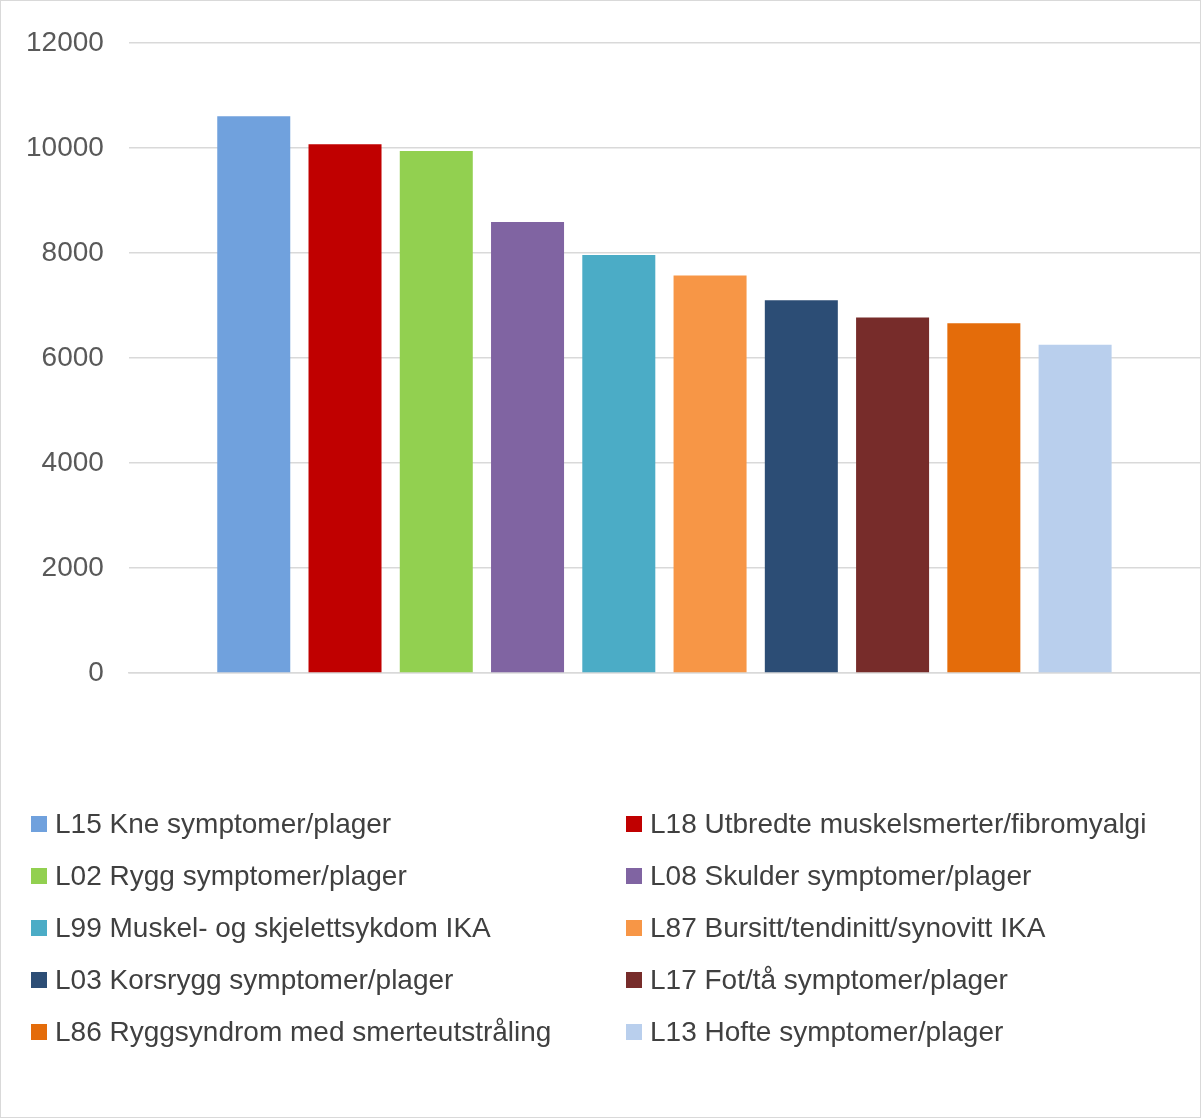 The width and height of the screenshot is (1201, 1118). I want to click on y-tick-label: 12000, so click(64, 41).